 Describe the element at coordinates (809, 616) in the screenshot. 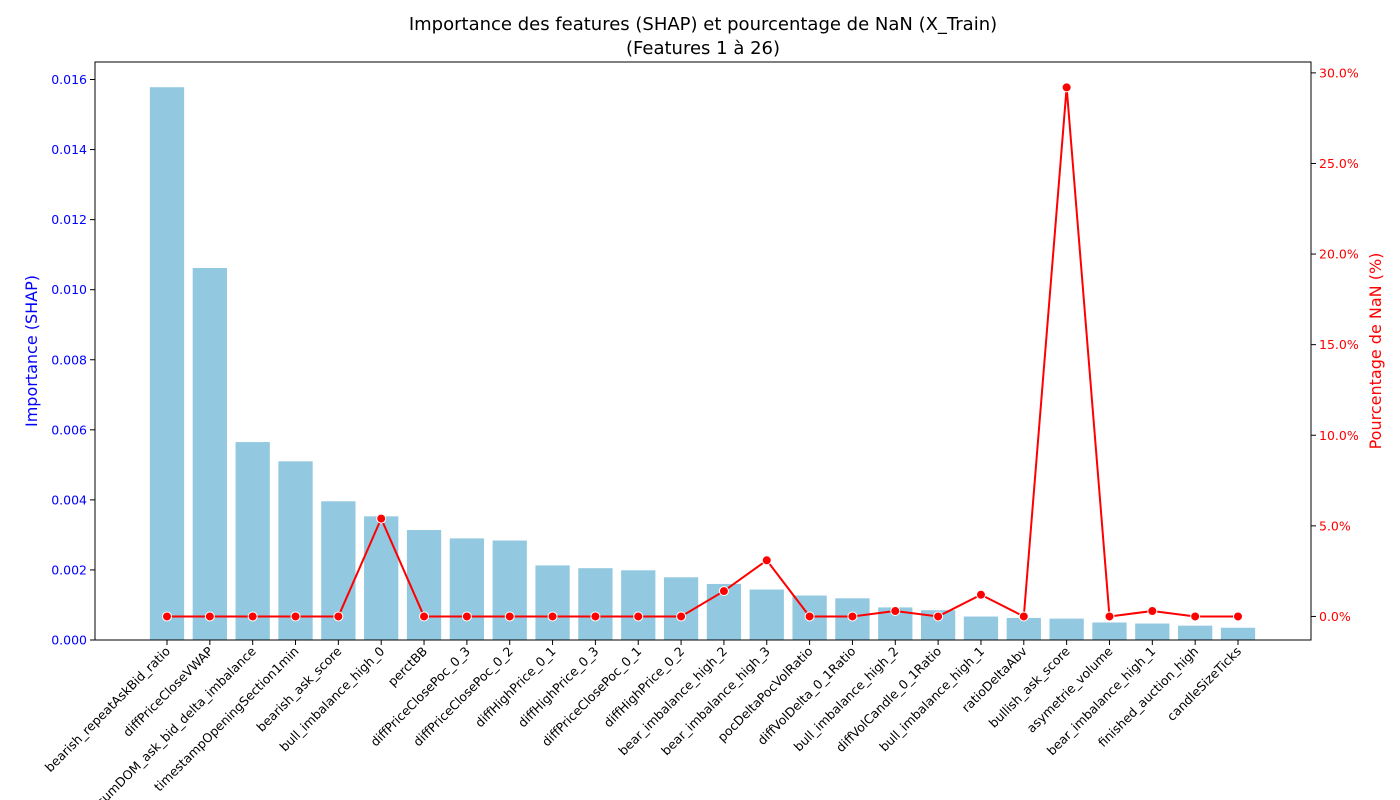

I see `nan-point-pocDeltaPocVolRatio` at that location.